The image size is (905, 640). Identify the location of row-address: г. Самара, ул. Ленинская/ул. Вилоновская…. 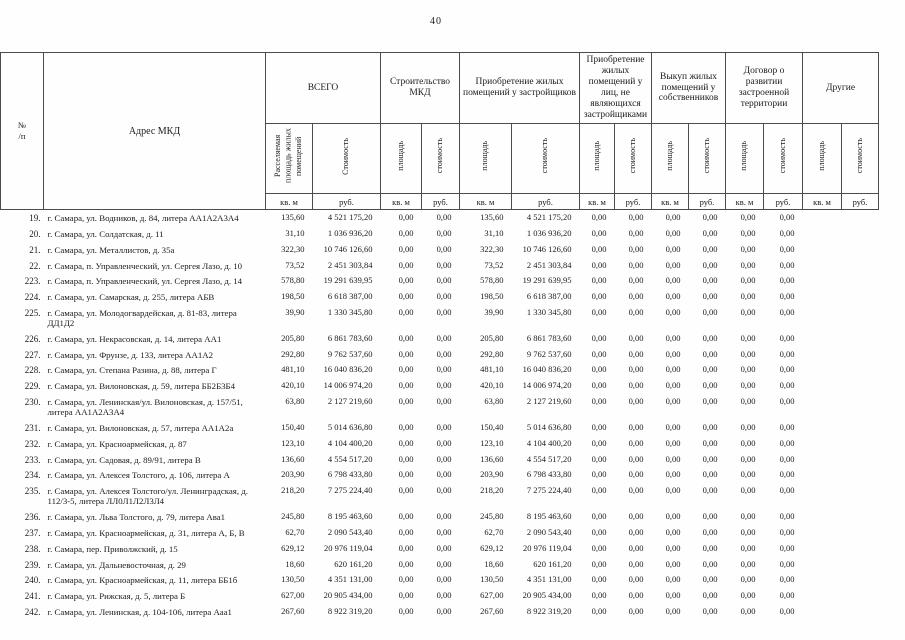
(145, 407).